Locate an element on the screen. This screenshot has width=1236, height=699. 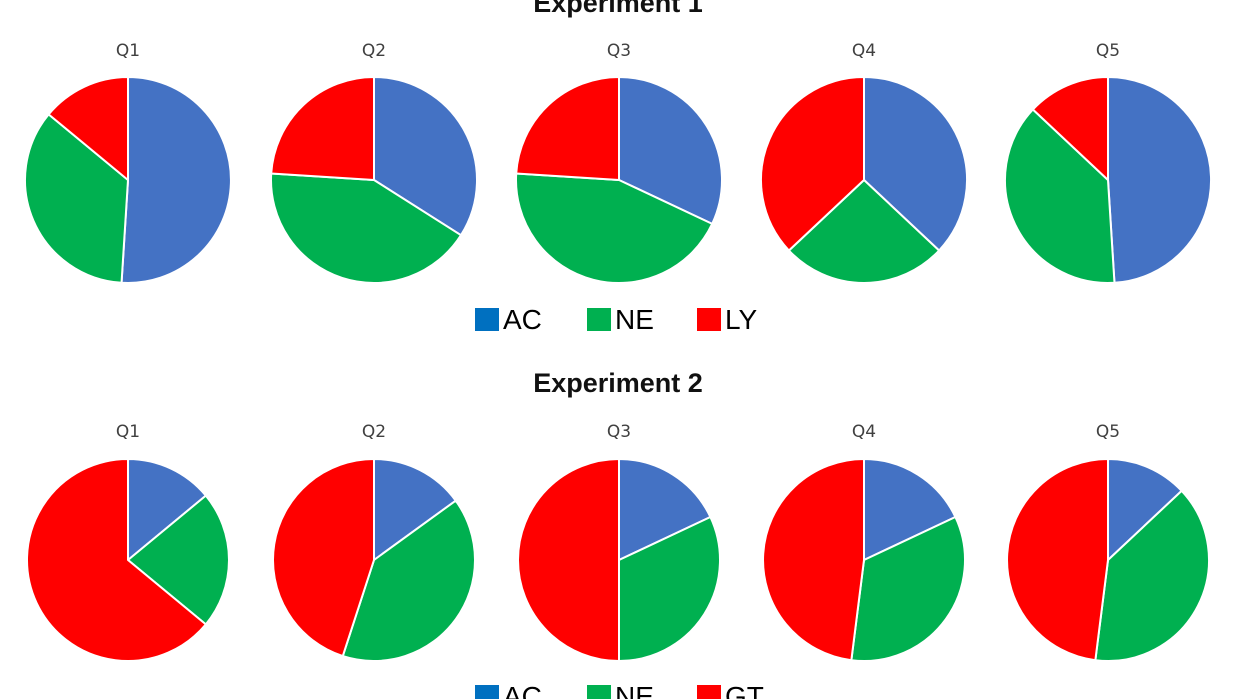
experiment-1-title: Experiment 1 is located at coordinates (618, 9).